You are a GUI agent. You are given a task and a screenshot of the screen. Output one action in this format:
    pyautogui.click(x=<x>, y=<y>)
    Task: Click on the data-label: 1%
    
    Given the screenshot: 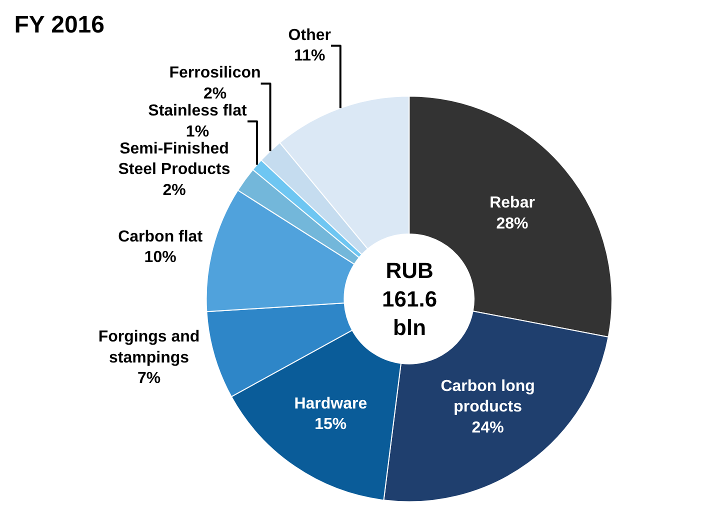 What is the action you would take?
    pyautogui.click(x=198, y=131)
    